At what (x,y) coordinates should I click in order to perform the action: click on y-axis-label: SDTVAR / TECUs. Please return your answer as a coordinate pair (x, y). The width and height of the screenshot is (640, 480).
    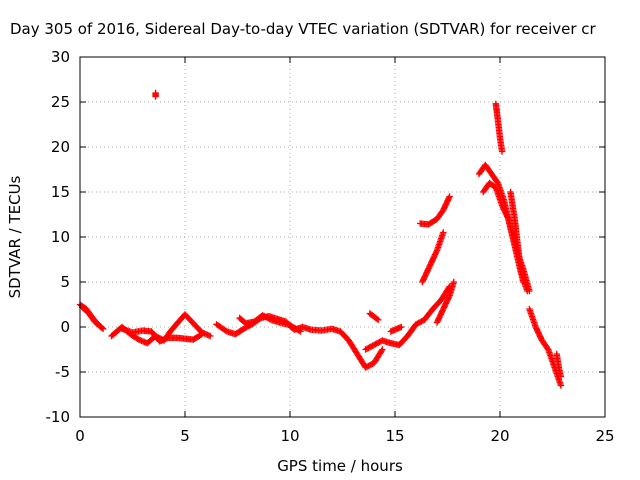
    Looking at the image, I should click on (15, 236).